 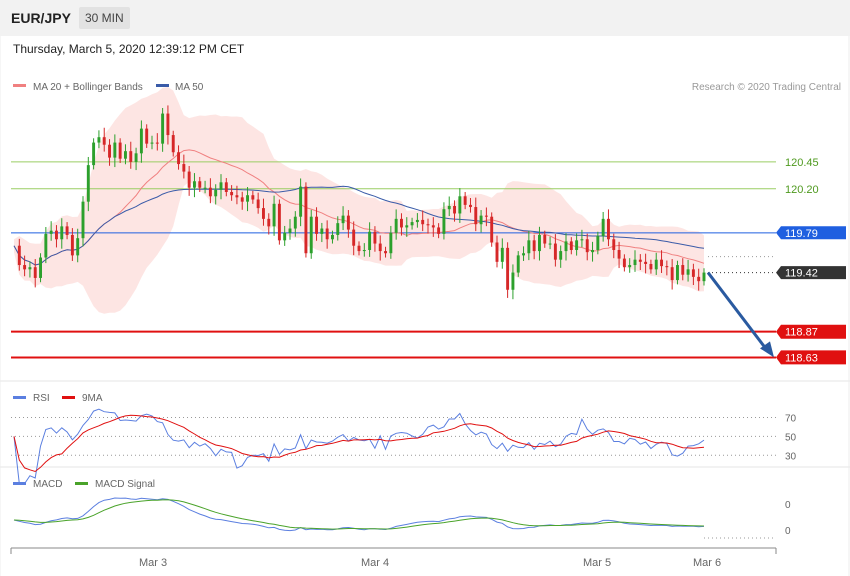 What do you see at coordinates (88, 87) in the screenshot?
I see `legend-ma20-label: MA 20 + Bollinger Bands` at bounding box center [88, 87].